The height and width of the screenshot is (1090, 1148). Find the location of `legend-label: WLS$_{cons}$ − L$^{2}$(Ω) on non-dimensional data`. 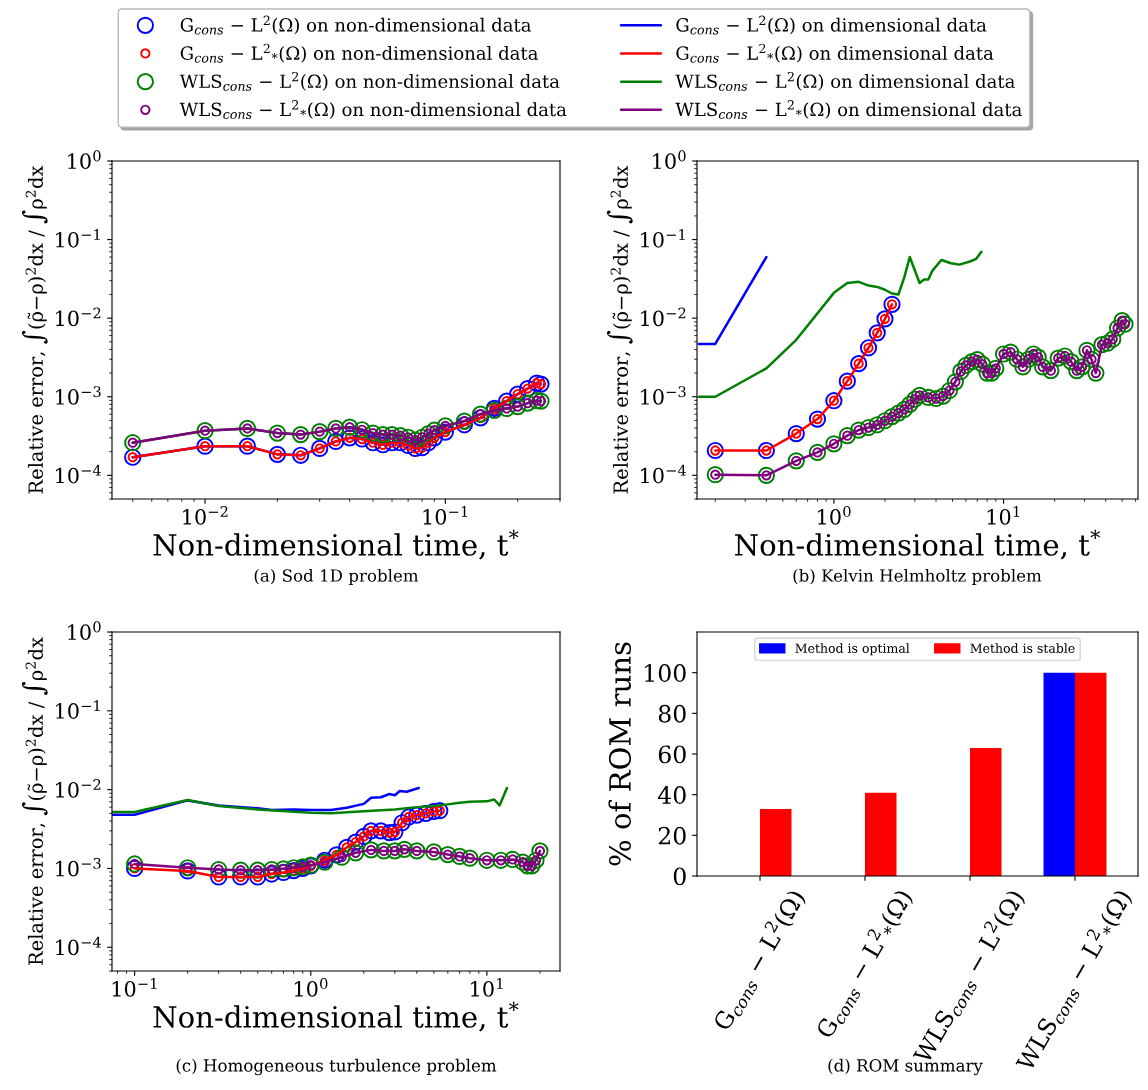

legend-label: WLS$_{cons}$ − L$^{2}$(Ω) on non-dimensional data is located at coordinates (369, 81).